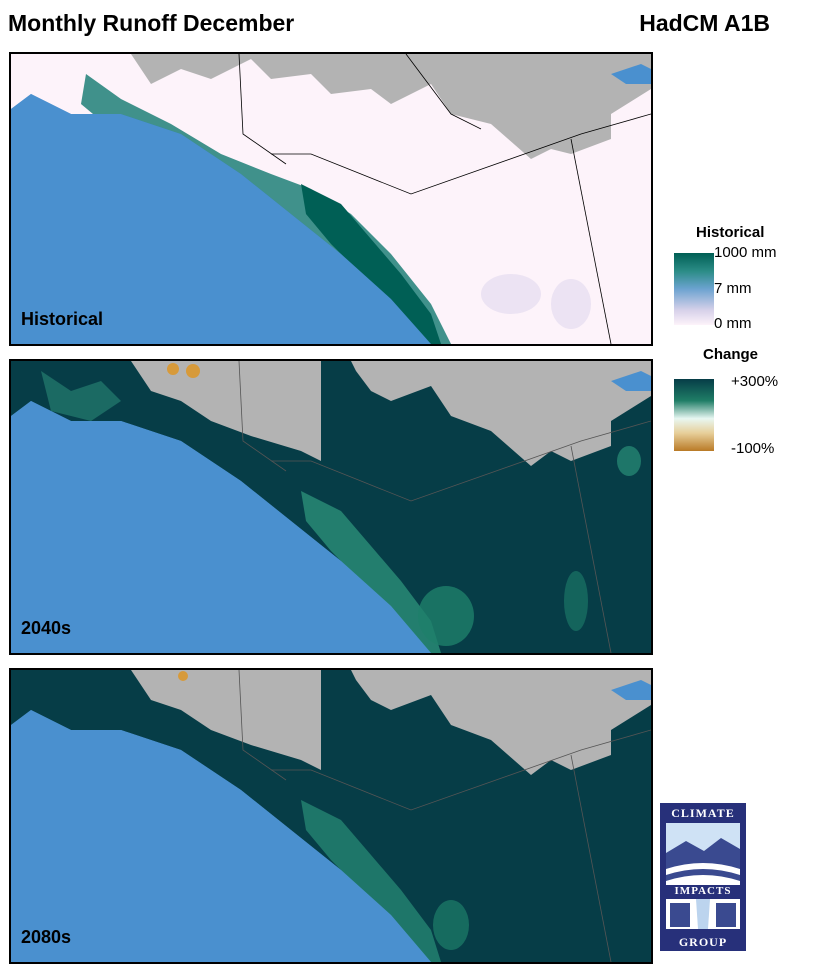  Describe the element at coordinates (703, 942) in the screenshot. I see `logo-text-bottom: GROUP` at that location.